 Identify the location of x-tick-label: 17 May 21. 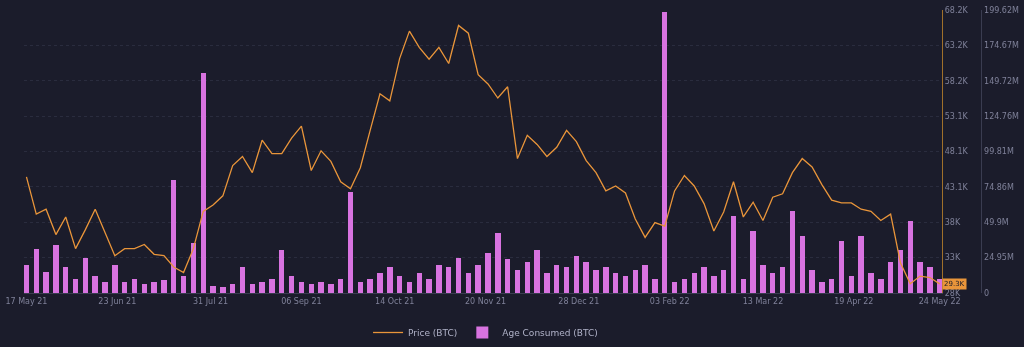
(26, 301).